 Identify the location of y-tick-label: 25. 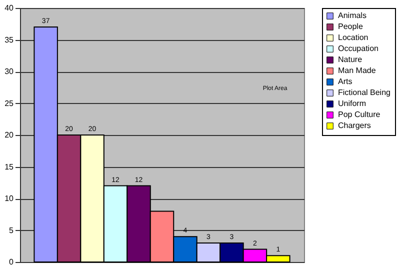
(9, 103).